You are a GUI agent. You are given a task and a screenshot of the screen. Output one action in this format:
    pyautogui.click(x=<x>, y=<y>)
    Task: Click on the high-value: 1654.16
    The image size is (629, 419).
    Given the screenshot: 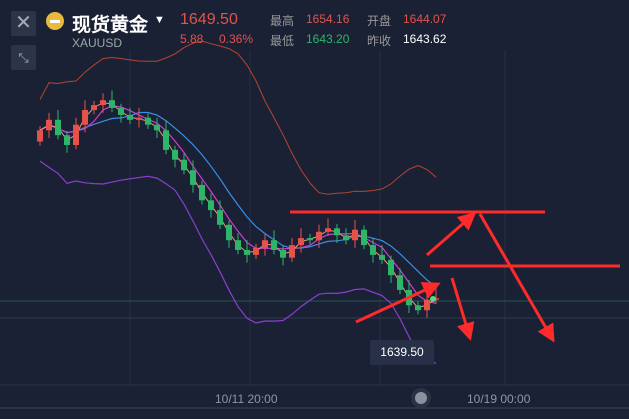 What is the action you would take?
    pyautogui.click(x=328, y=19)
    